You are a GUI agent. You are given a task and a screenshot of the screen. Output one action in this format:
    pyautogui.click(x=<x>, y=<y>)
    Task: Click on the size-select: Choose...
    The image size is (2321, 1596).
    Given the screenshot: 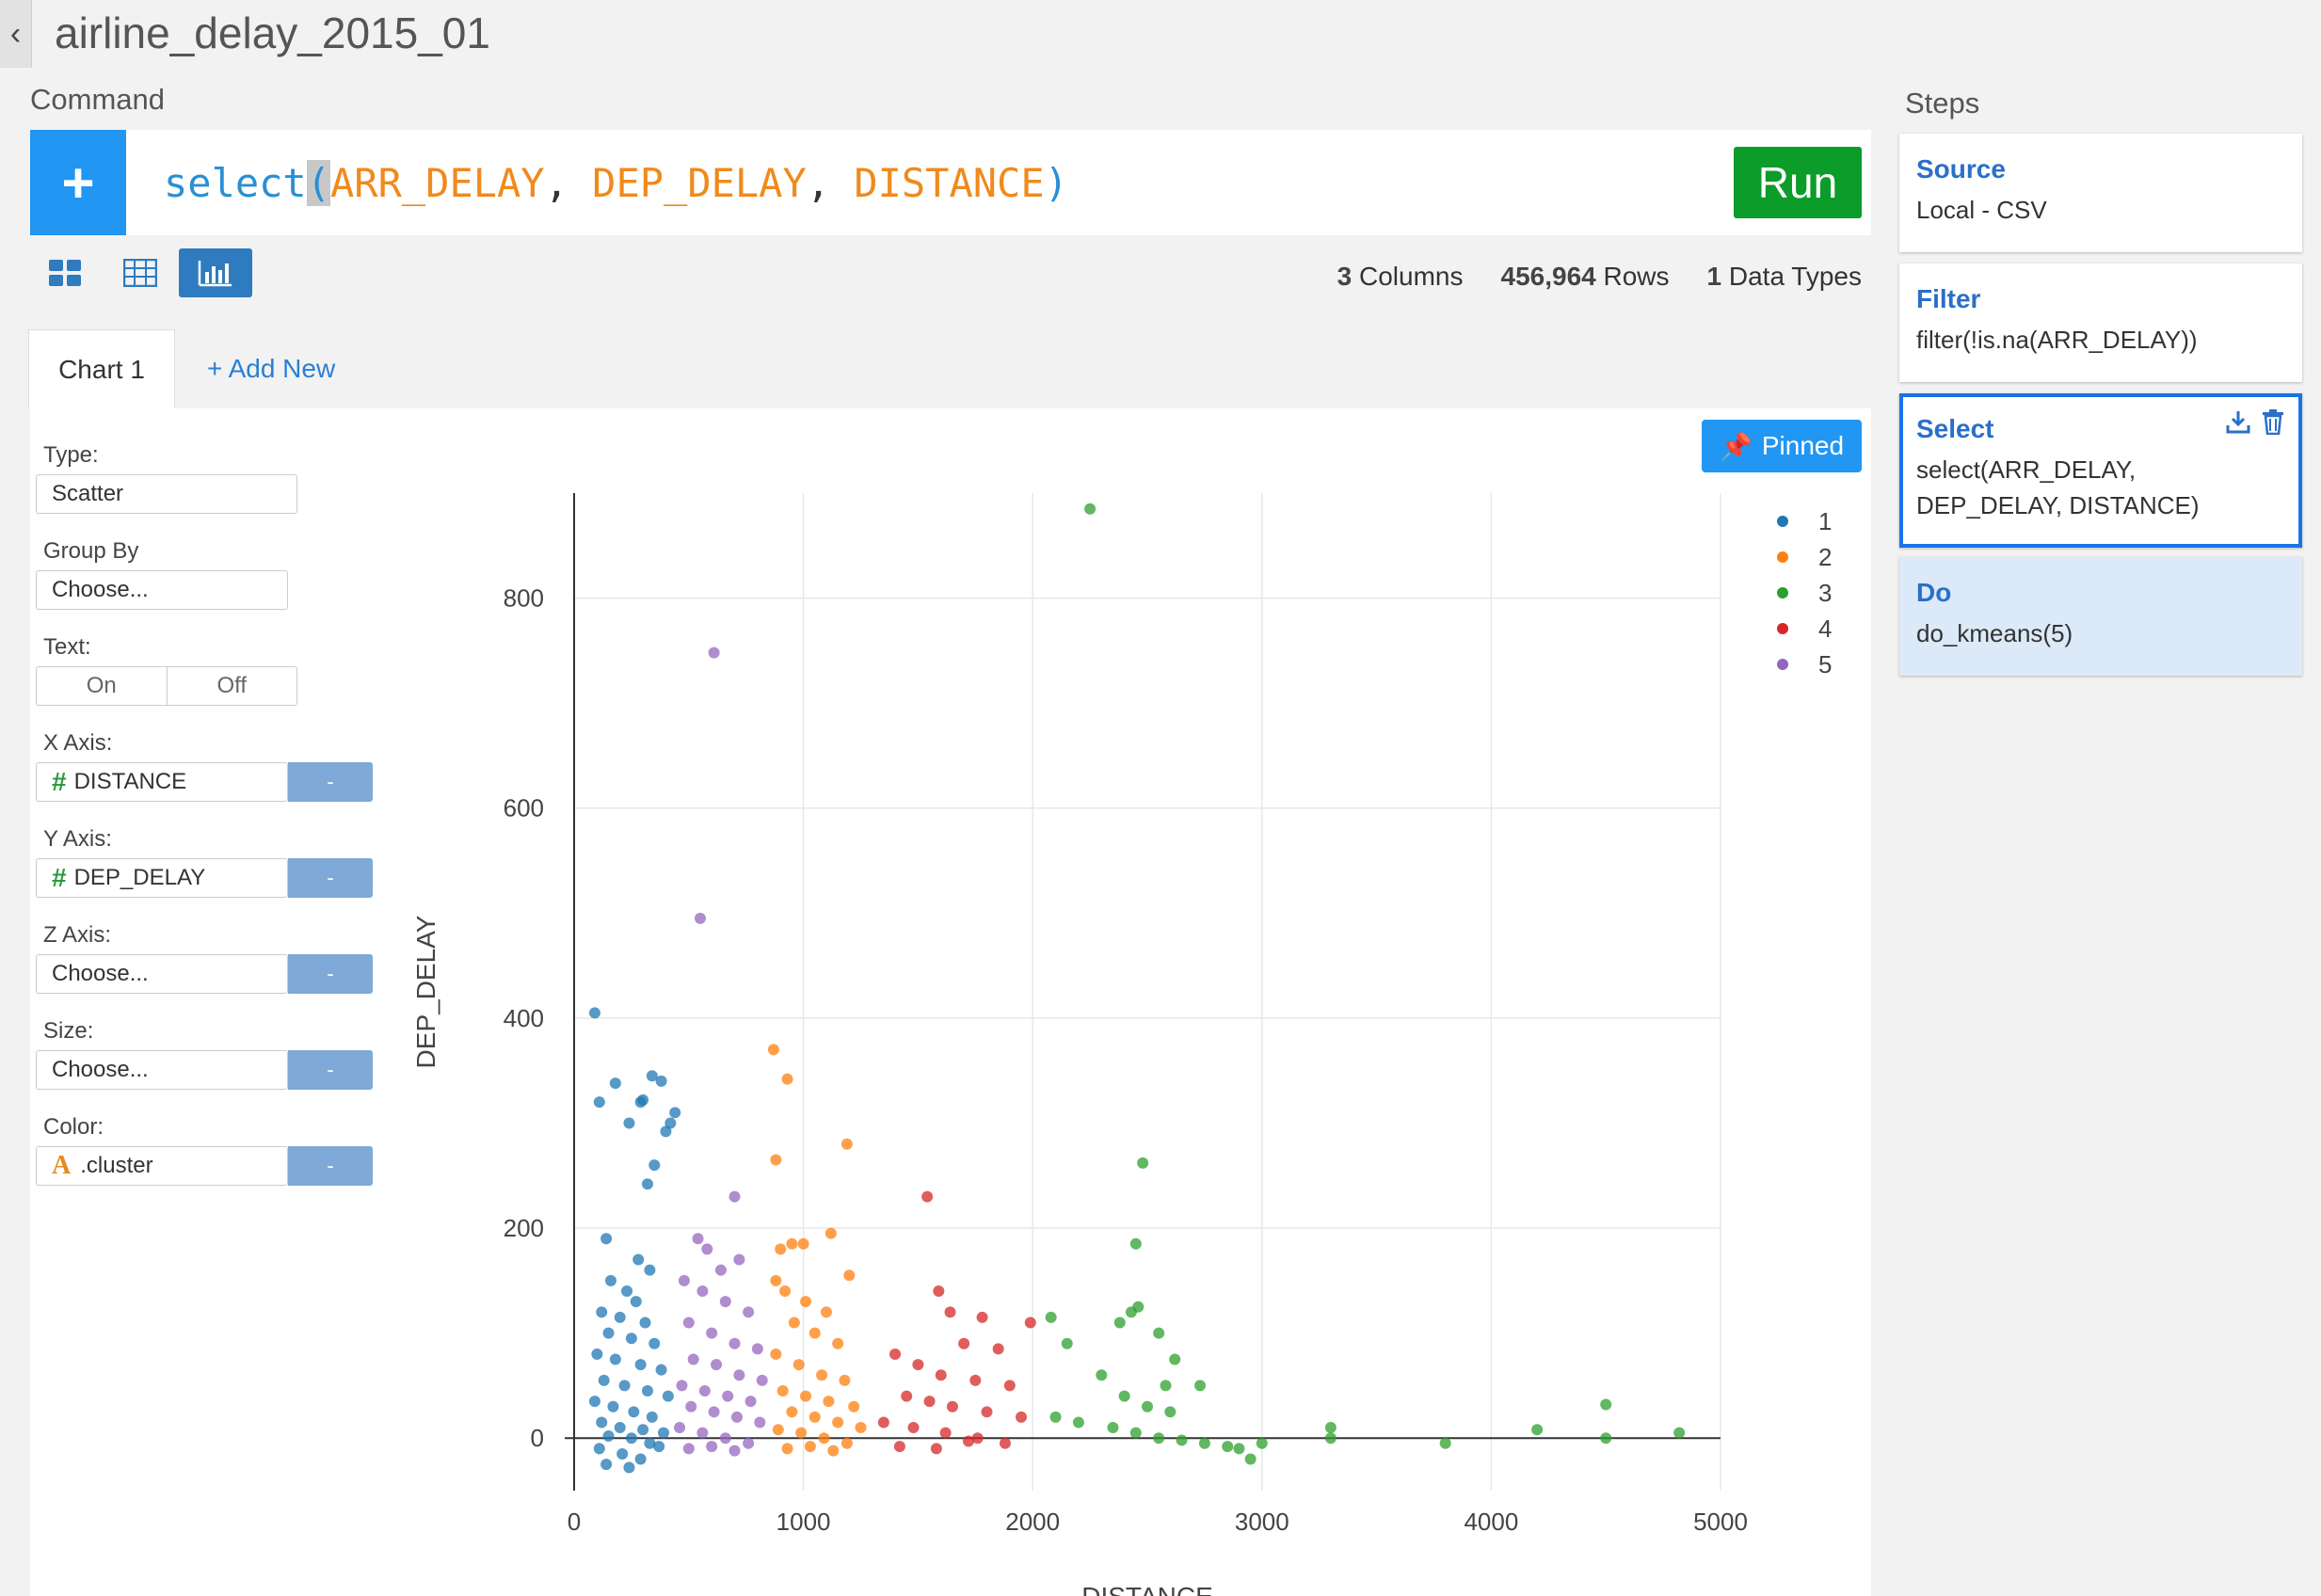 What is the action you would take?
    pyautogui.click(x=162, y=1070)
    